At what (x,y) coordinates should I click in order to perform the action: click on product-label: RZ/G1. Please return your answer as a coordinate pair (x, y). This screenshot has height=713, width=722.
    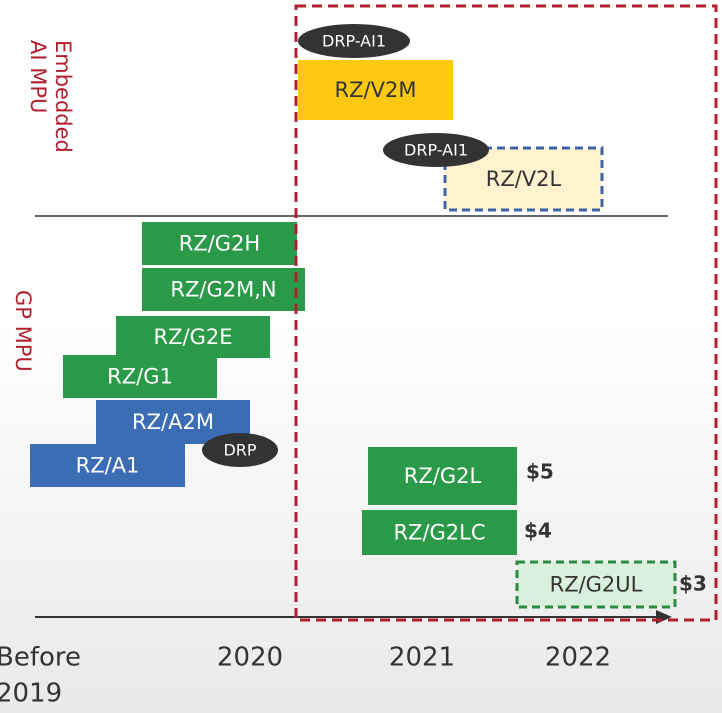
    Looking at the image, I should click on (140, 377).